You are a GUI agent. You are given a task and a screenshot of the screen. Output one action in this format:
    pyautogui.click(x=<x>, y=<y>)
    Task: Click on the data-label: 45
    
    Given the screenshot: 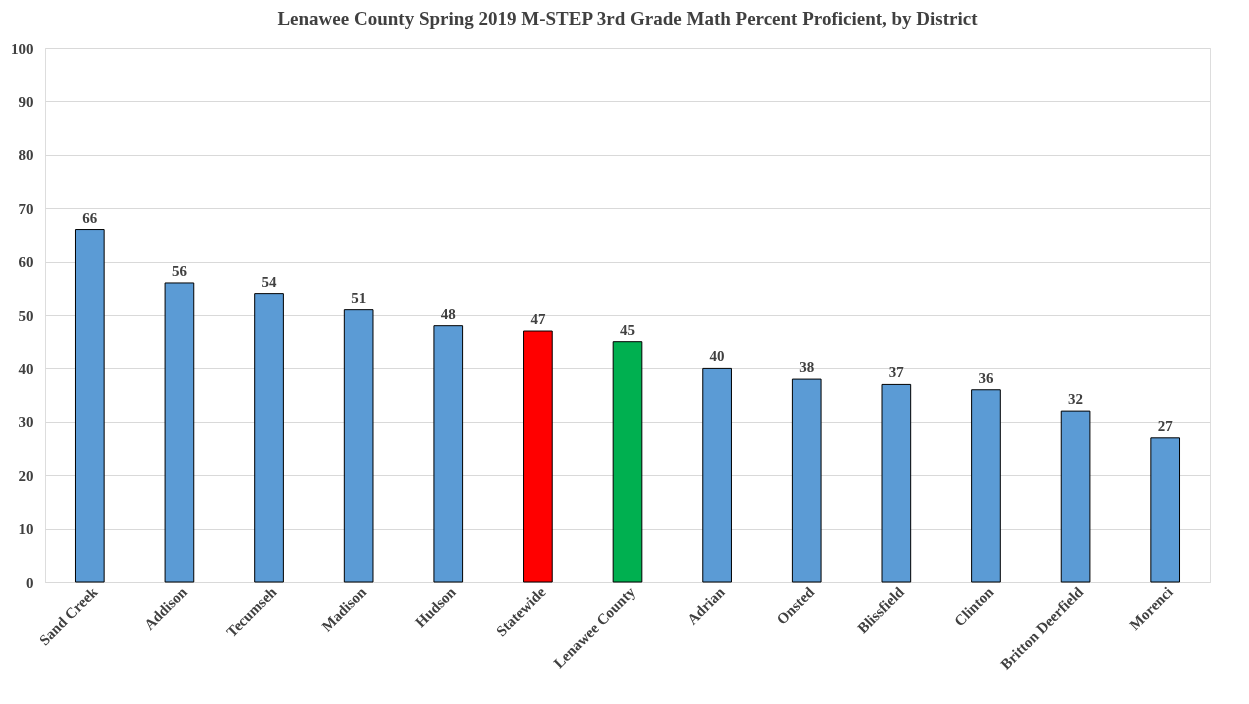 What is the action you would take?
    pyautogui.click(x=627, y=329)
    